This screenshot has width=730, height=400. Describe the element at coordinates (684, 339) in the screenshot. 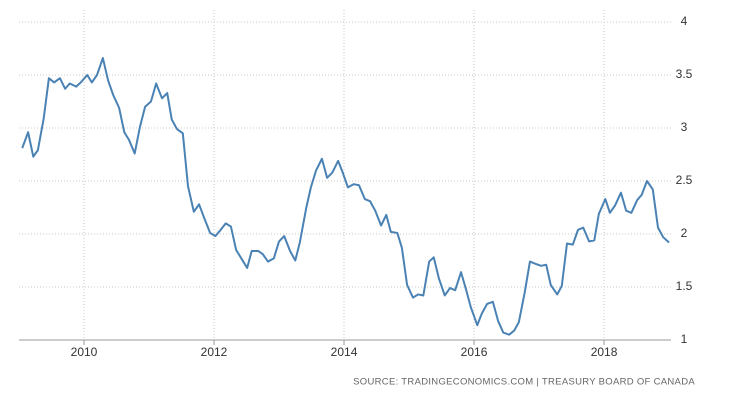

I see `y-tick-label: 1` at that location.